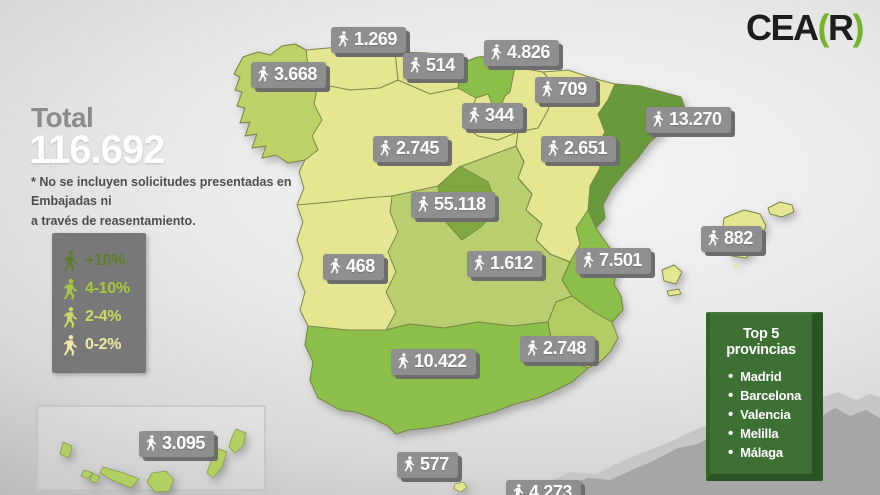  Describe the element at coordinates (766, 433) in the screenshot. I see `top5-item: Melilla` at that location.